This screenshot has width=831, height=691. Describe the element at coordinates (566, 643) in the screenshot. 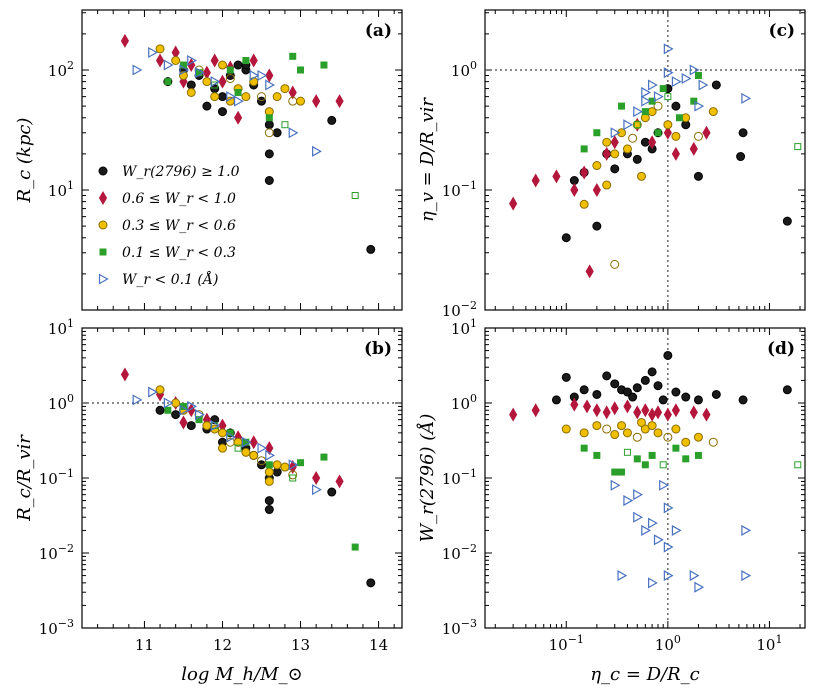

I see `x-tick-label: 10−1` at that location.